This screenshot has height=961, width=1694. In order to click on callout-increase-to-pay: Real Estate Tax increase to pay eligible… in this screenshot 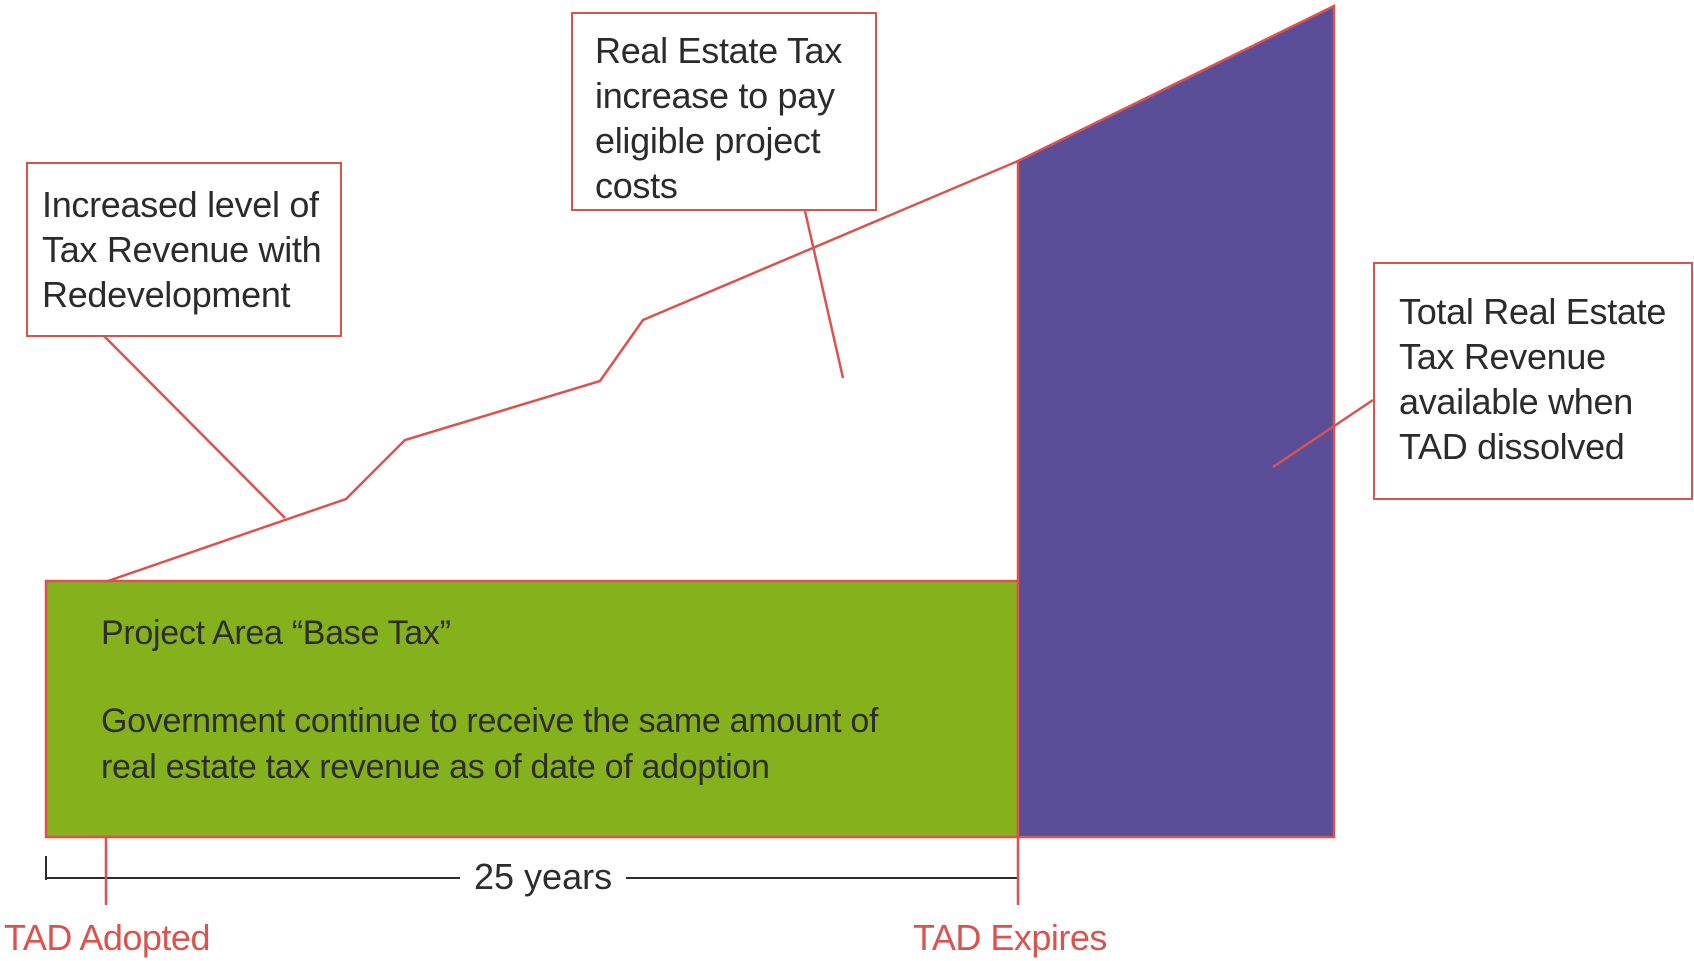, I will do `click(724, 111)`.